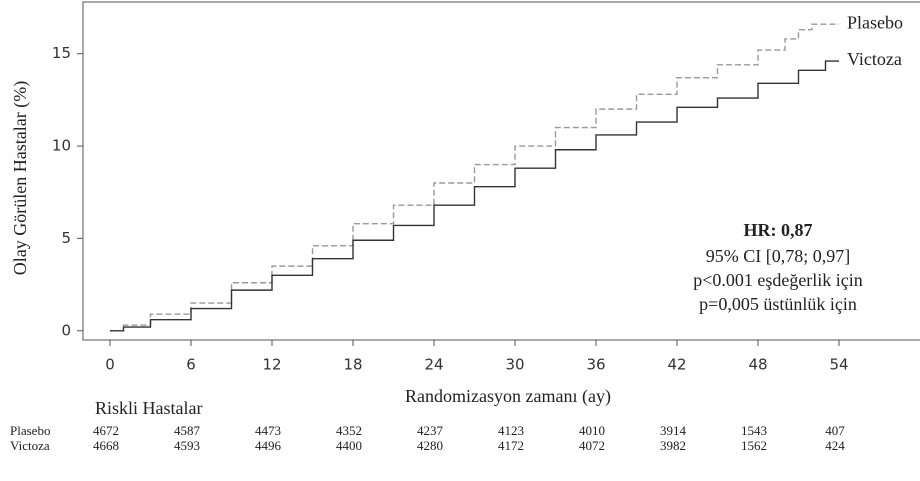 The image size is (920, 481). What do you see at coordinates (835, 430) in the screenshot?
I see `risk-value: 407` at bounding box center [835, 430].